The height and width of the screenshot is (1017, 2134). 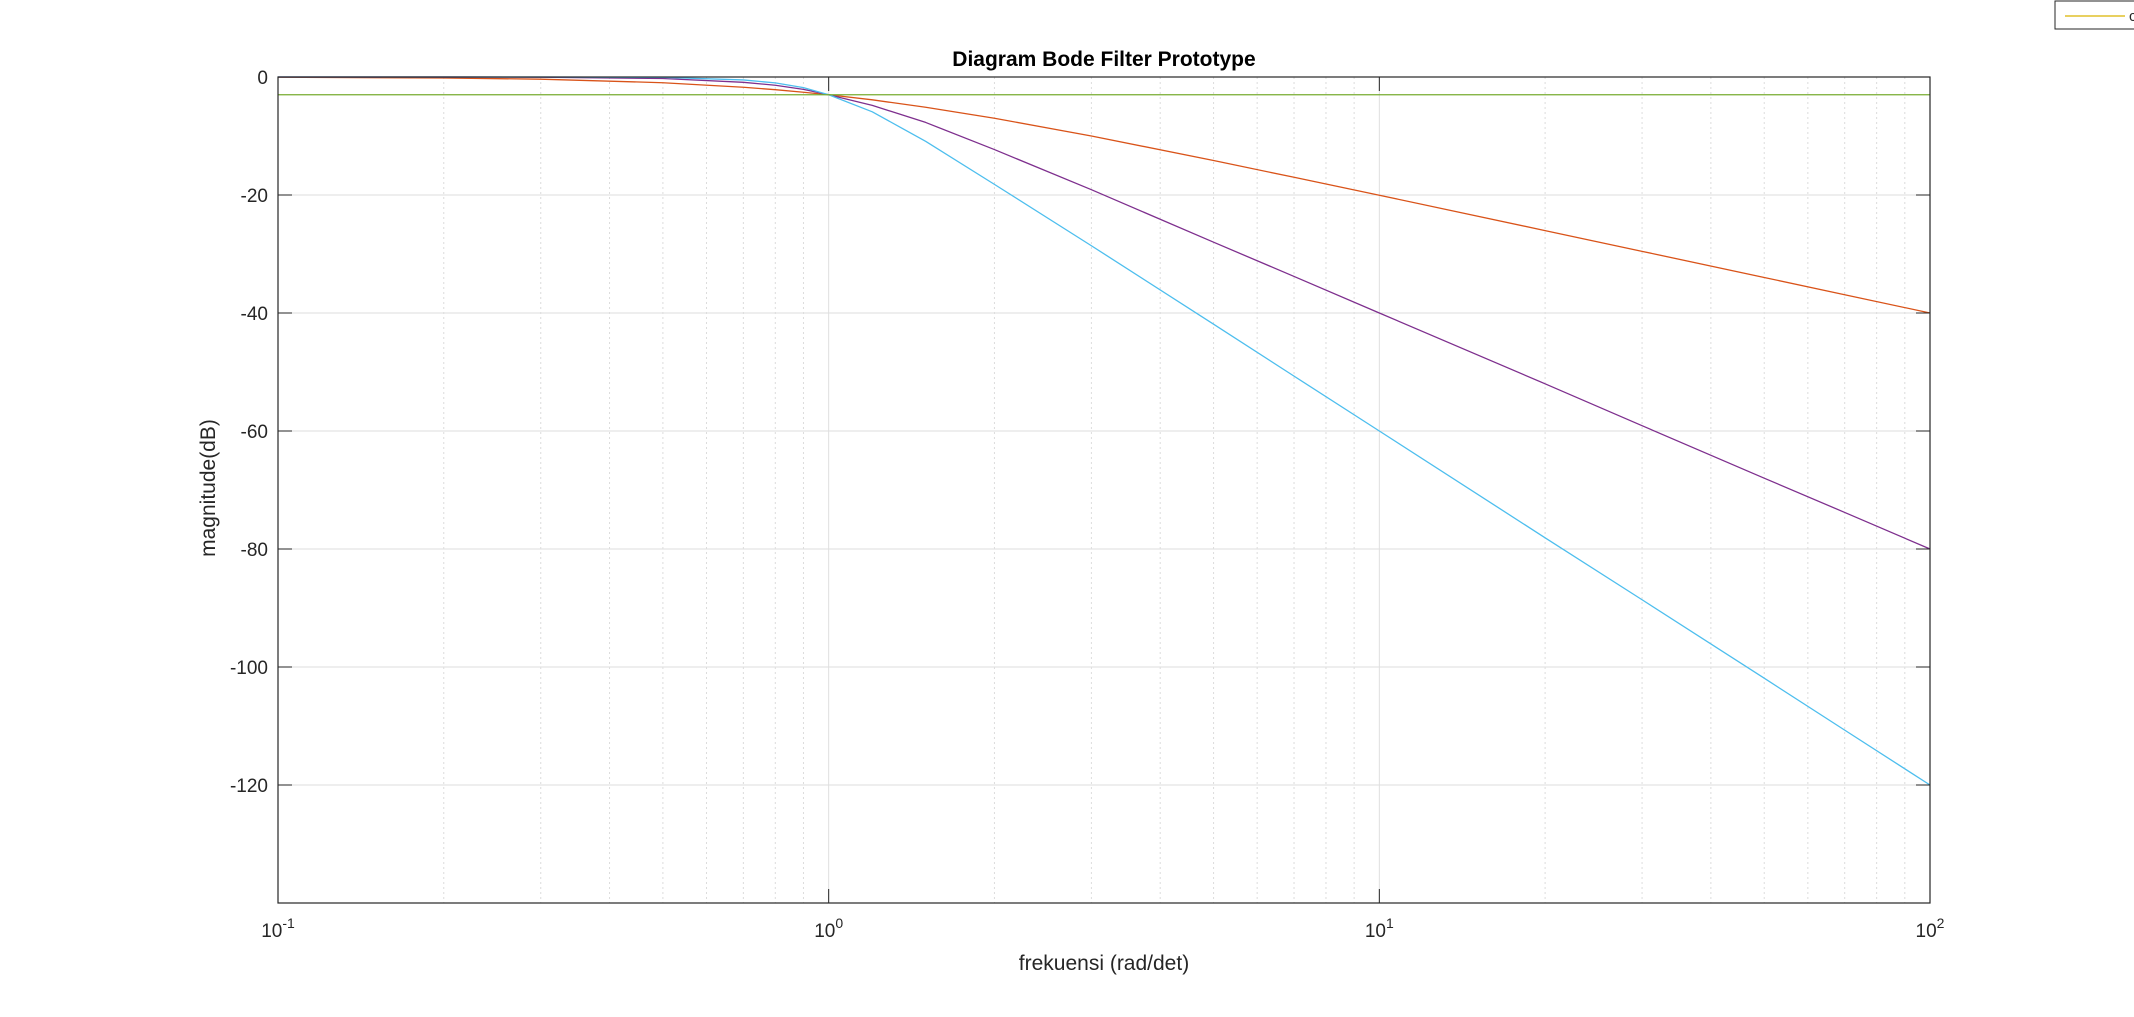 I want to click on chart-title: Diagram Bode Filter Prototype, so click(x=1103, y=59).